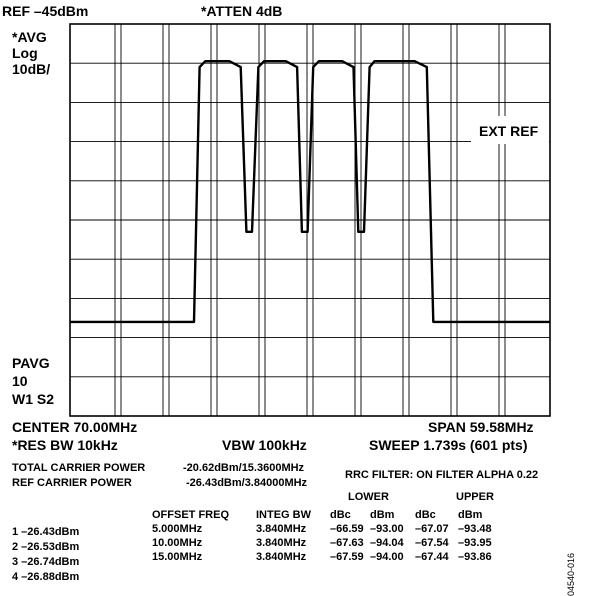 The height and width of the screenshot is (596, 594). Describe the element at coordinates (31, 69) in the screenshot. I see `scale-label: 10dB/` at that location.